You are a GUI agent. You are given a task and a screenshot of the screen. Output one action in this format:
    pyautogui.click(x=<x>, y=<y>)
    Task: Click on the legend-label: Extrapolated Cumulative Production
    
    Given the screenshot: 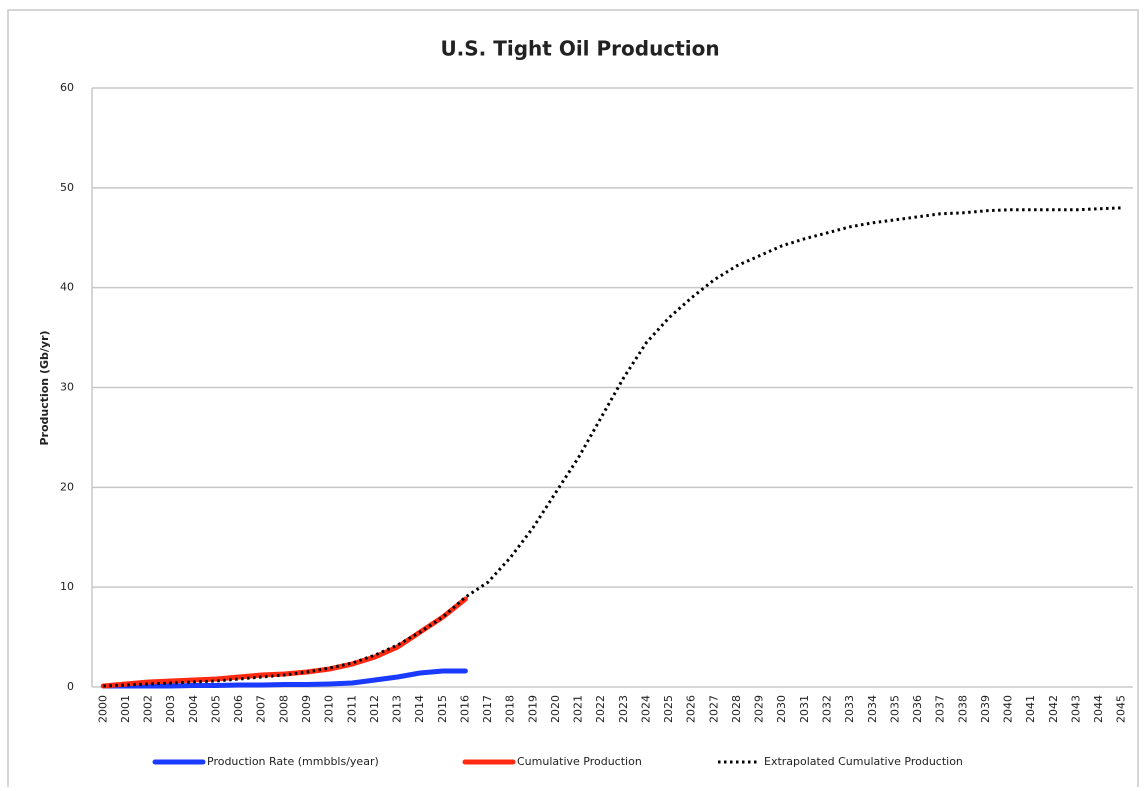 What is the action you would take?
    pyautogui.click(x=863, y=761)
    